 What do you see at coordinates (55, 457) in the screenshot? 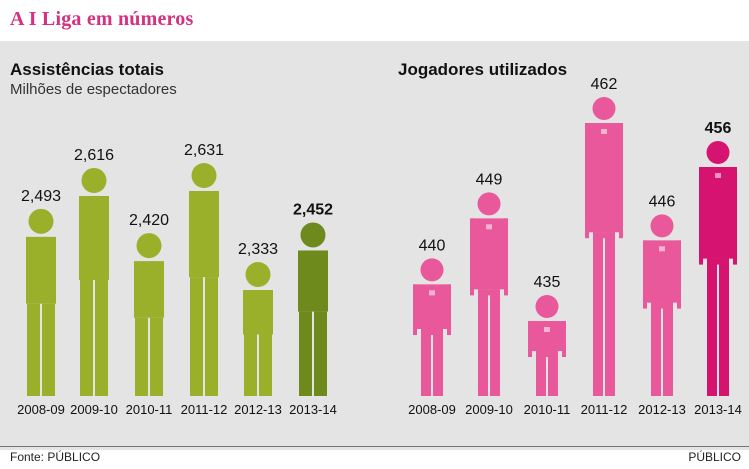
I see `source-note: Fonte: PÚBLICO` at bounding box center [55, 457].